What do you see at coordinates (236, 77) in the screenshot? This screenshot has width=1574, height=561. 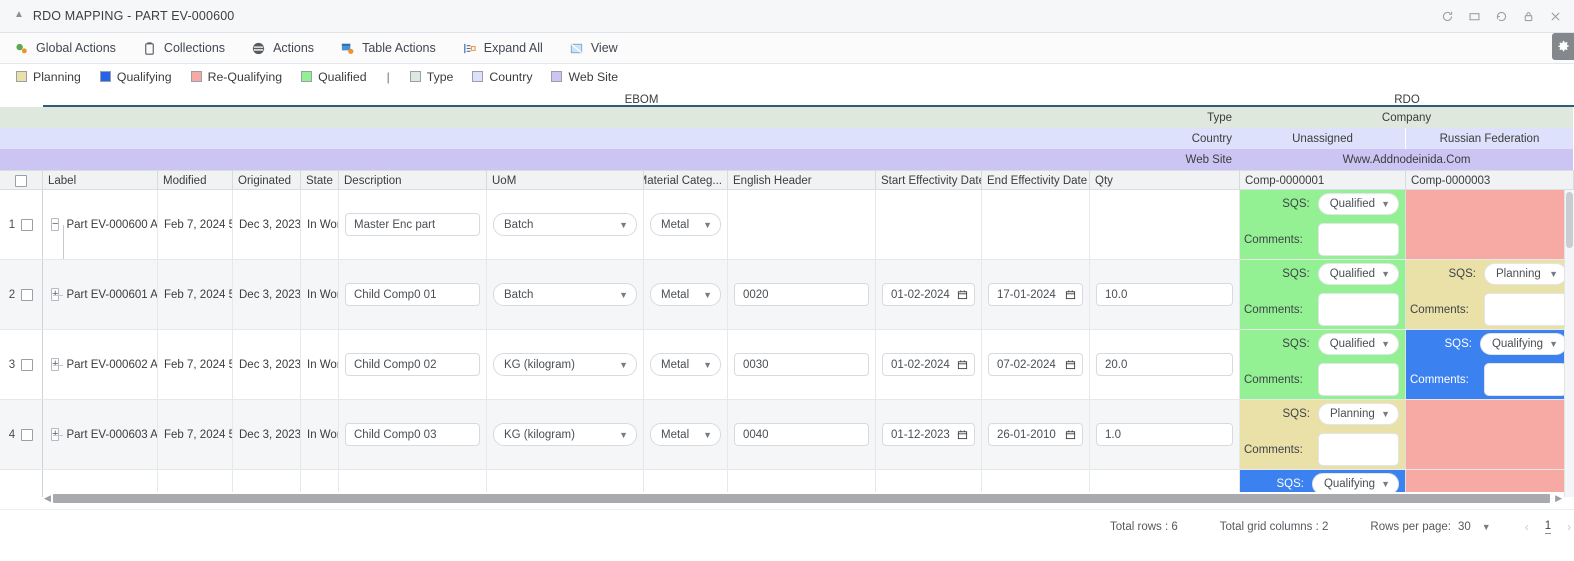 I see `legend-item-re-qualifying: Re-Qualifying` at bounding box center [236, 77].